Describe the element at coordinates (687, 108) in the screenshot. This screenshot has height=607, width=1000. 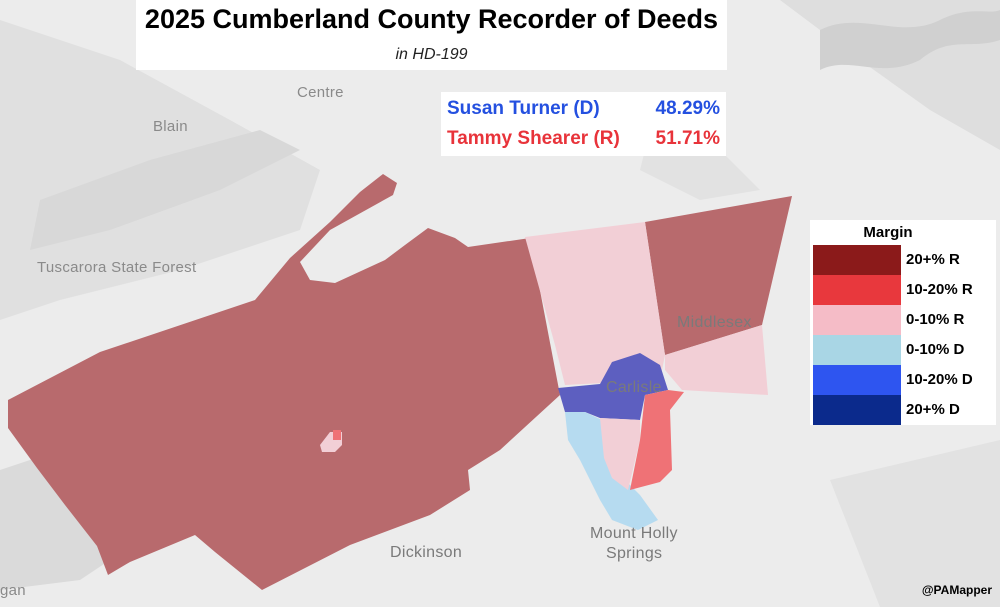
I see `candidate-democrat-percent: 48.29%` at that location.